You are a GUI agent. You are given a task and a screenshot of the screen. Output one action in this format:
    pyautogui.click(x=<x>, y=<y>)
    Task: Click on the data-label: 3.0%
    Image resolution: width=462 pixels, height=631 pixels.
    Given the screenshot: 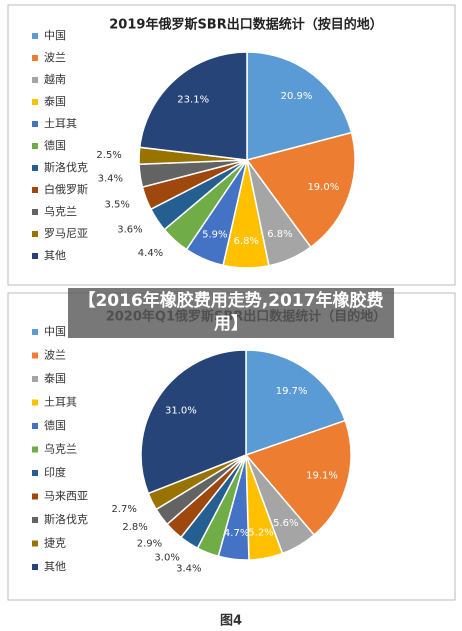 What is the action you would take?
    pyautogui.click(x=166, y=557)
    